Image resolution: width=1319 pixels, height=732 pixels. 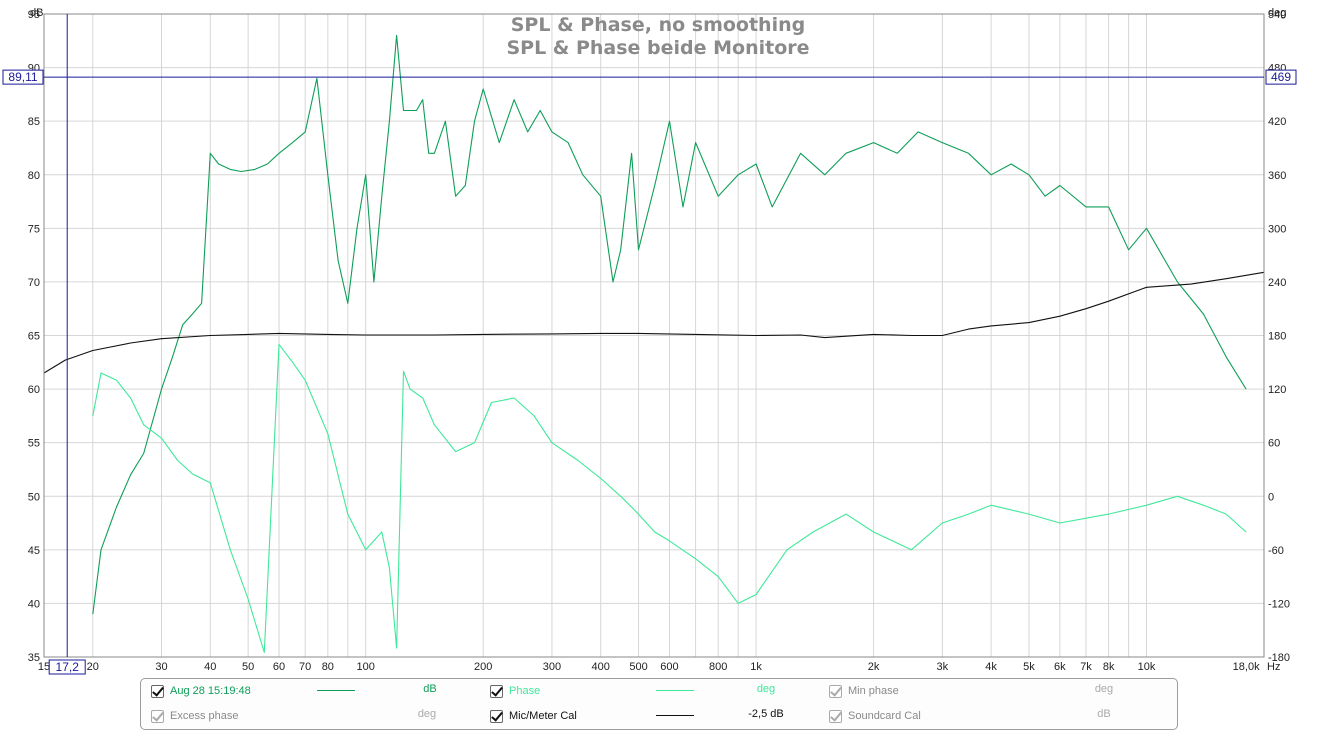 I want to click on chart-title: SPL & Phase, no smoothing, so click(x=658, y=25).